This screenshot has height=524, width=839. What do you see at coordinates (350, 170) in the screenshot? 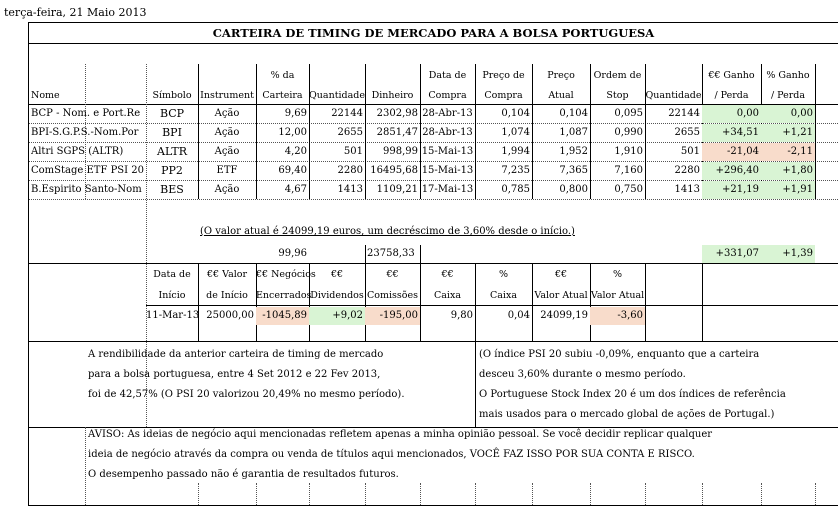
I see `cell-qtd: 2280` at bounding box center [350, 170].